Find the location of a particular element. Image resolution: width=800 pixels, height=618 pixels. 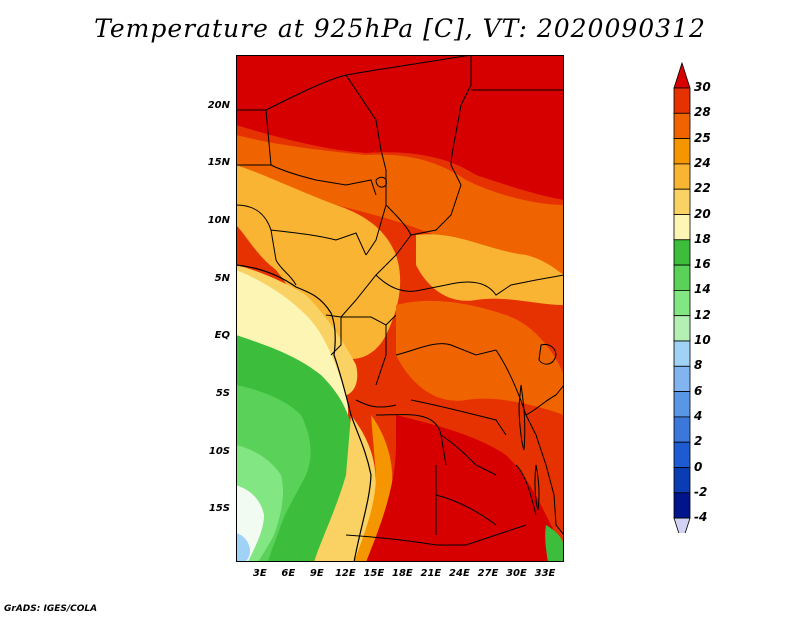

lake-victoria is located at coordinates (547, 354).